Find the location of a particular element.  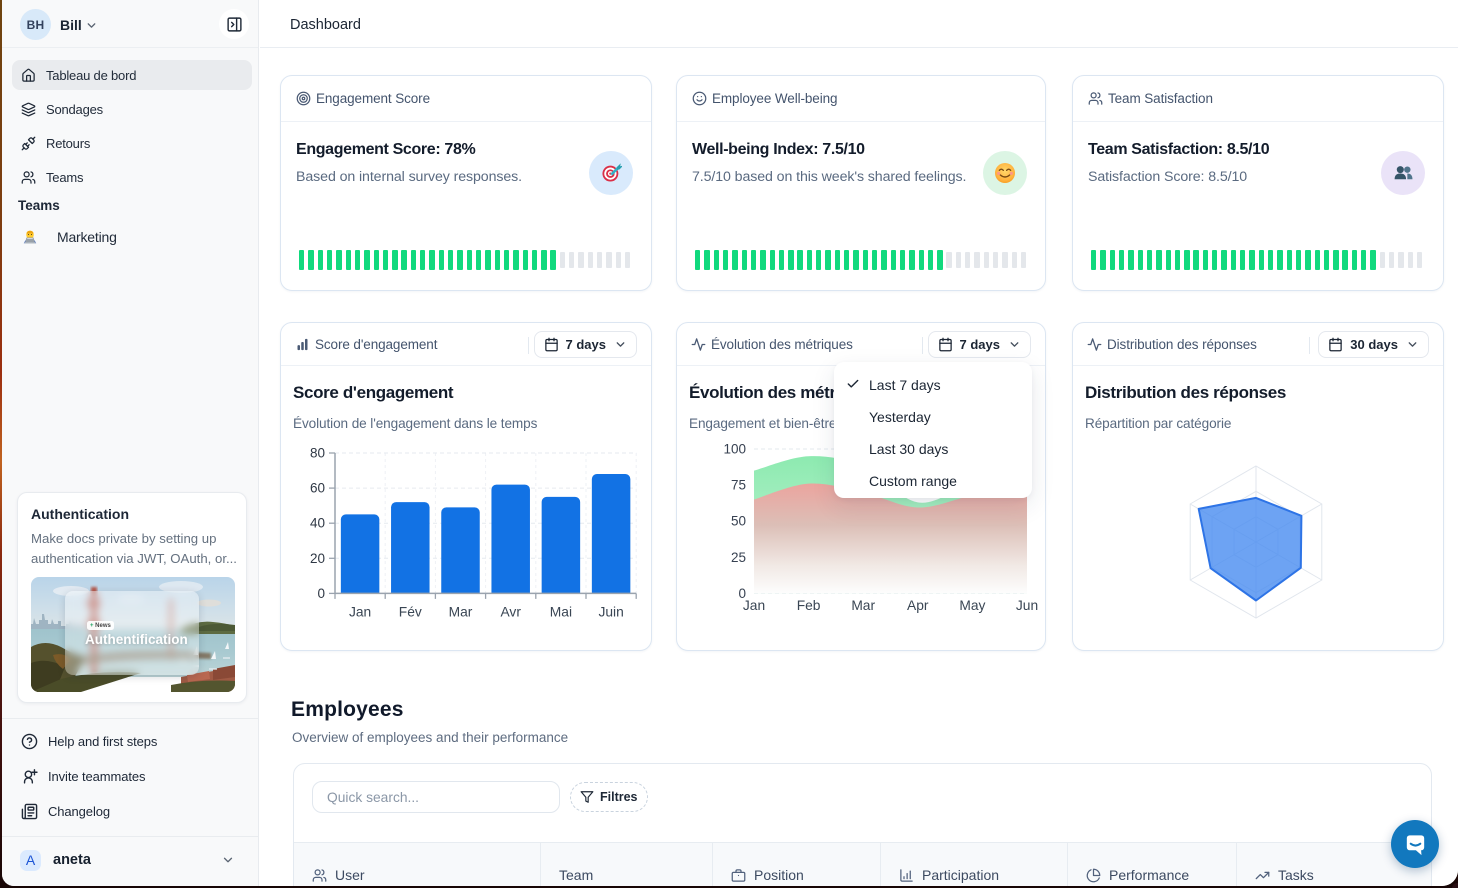

svg-text: 80 is located at coordinates (317, 453).